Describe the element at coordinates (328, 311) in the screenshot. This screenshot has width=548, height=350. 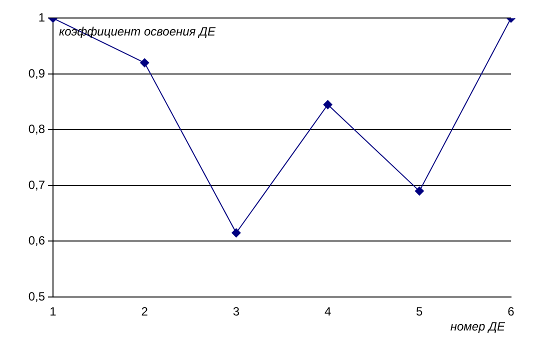
I see `x-tick-label: 4` at that location.